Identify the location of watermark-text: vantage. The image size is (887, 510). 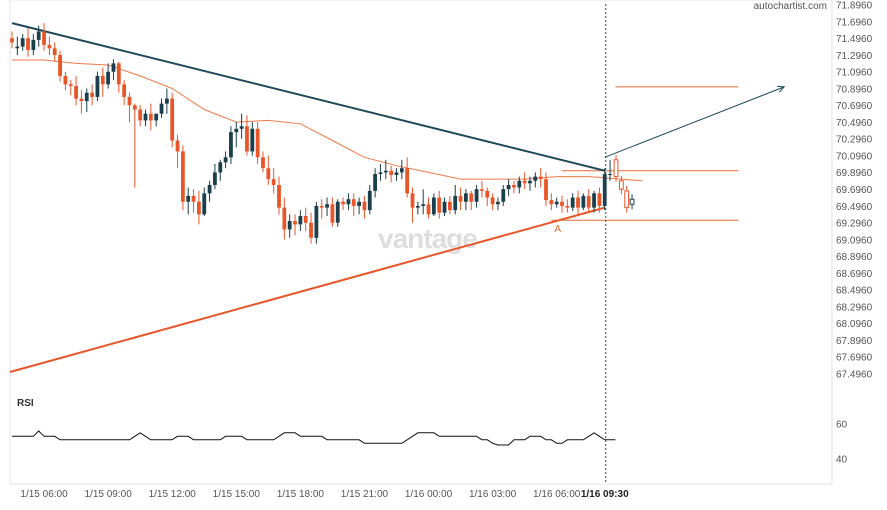
(427, 238).